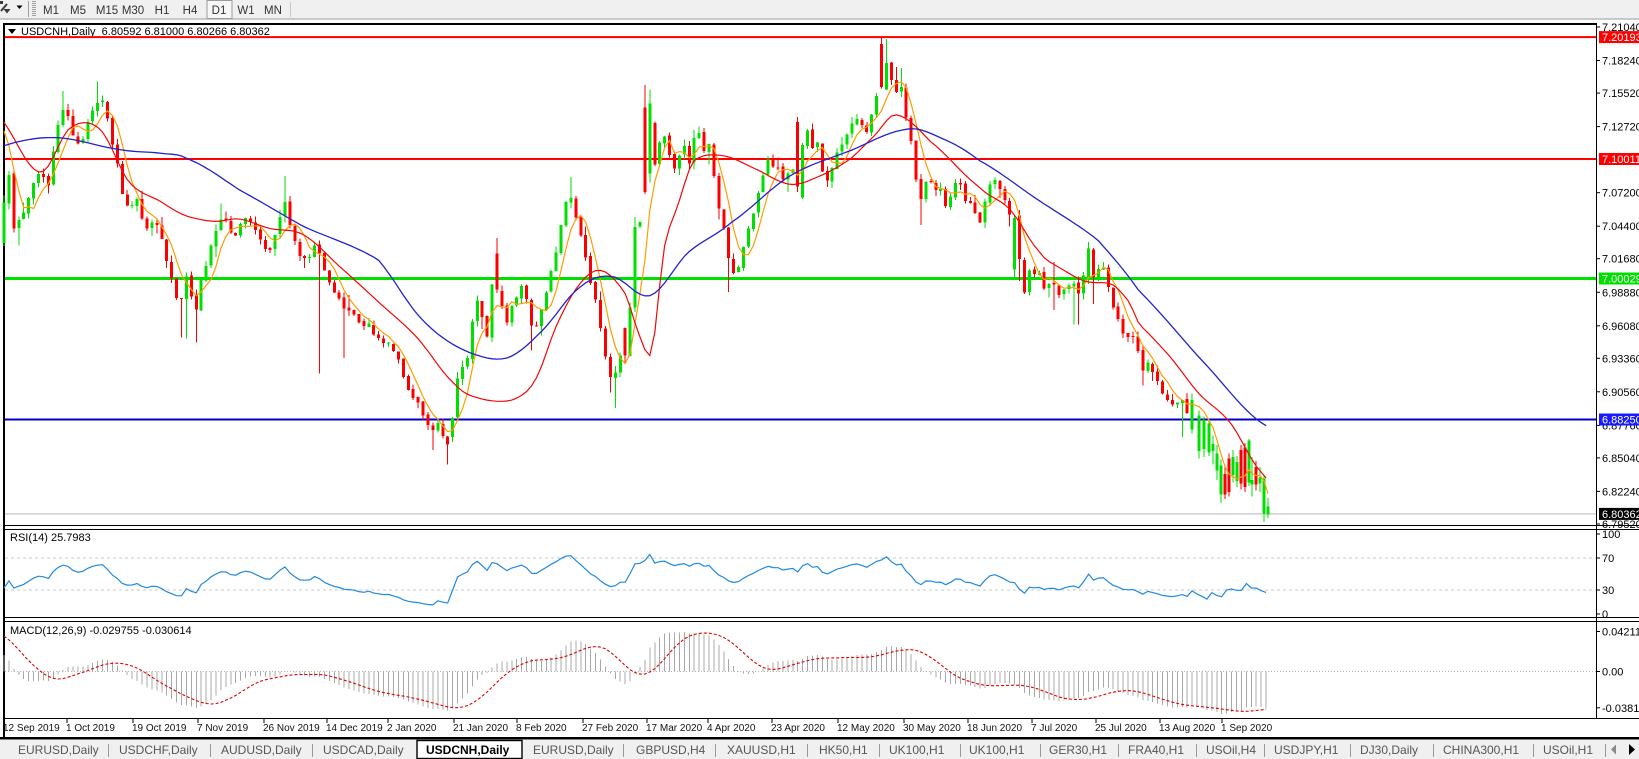  Describe the element at coordinates (1620, 38) in the screenshot. I see `svg-text: 7.20193` at that location.